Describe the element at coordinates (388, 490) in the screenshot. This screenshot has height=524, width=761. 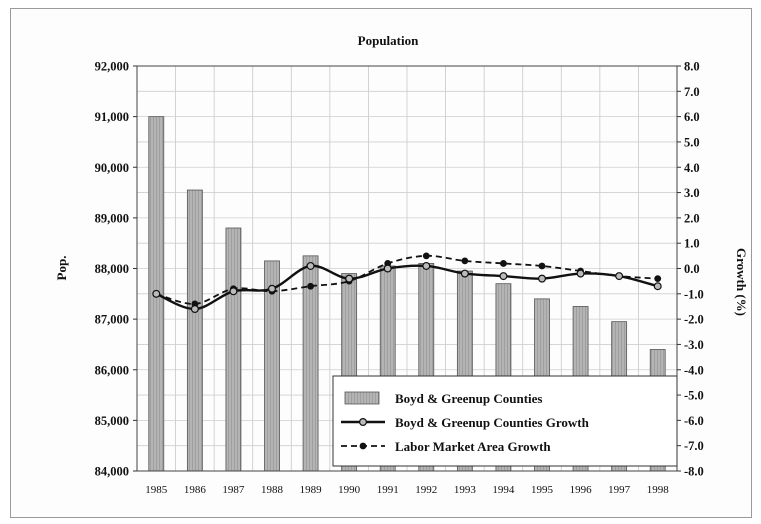
I see `x-tick-label: 1991` at that location.